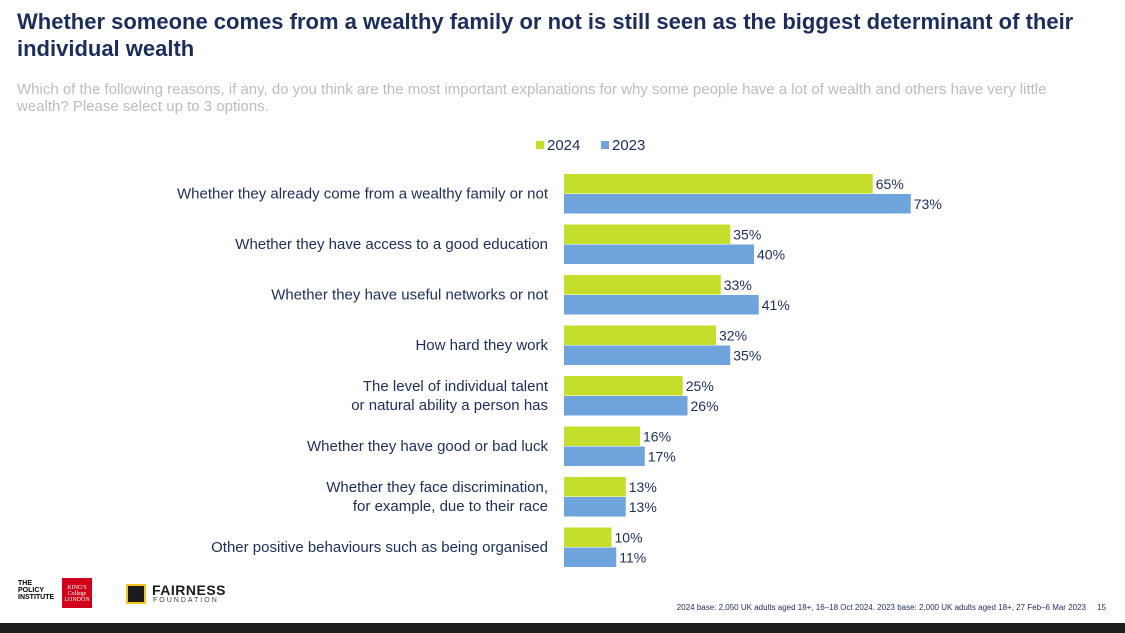  I want to click on legend-label-2024: 2024, so click(563, 145).